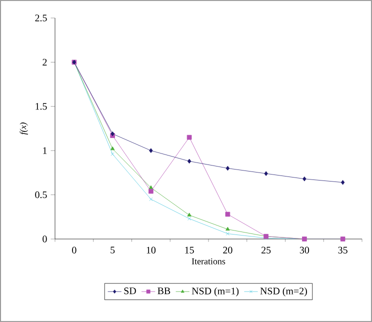 Image resolution: width=372 pixels, height=322 pixels. I want to click on y-tick-label: 0, so click(44, 239).